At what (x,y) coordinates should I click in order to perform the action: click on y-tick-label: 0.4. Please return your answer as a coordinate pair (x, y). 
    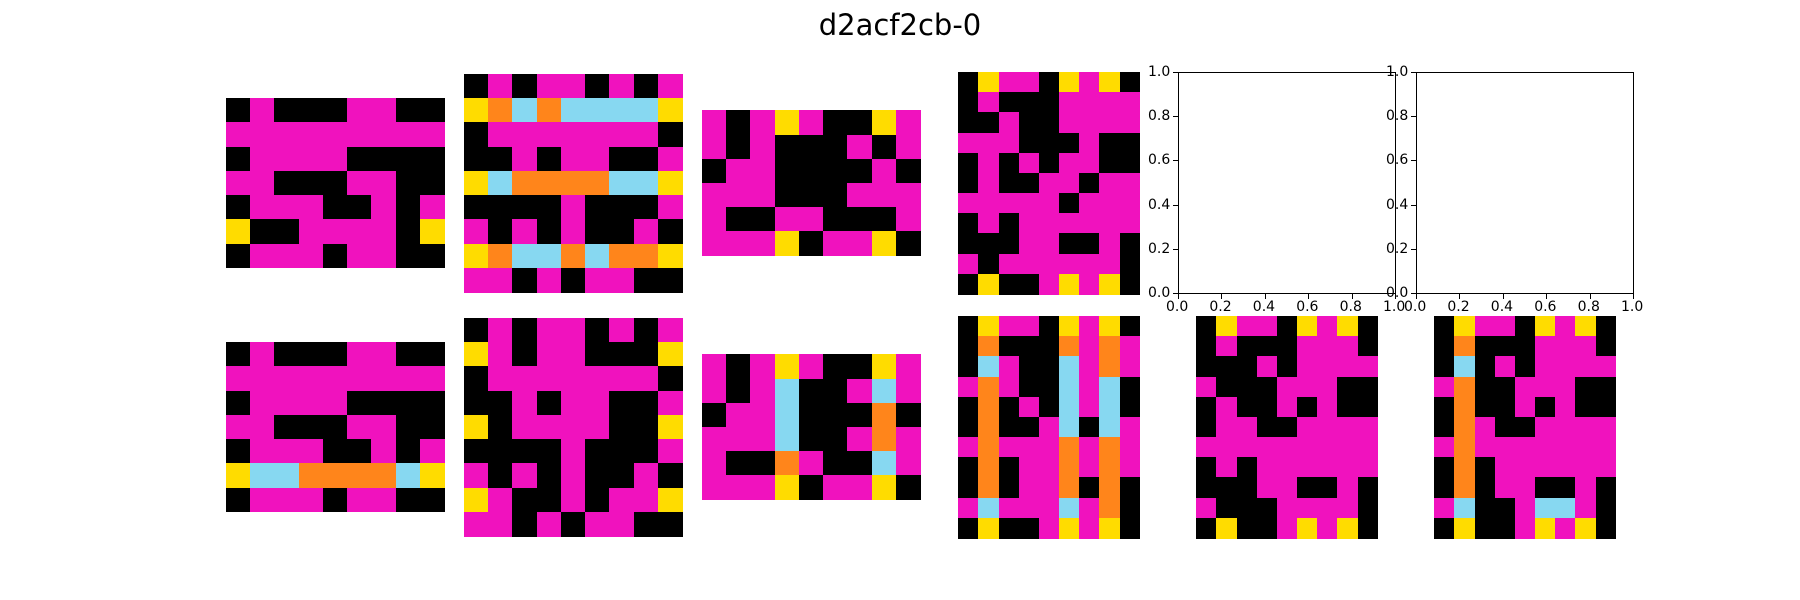
    Looking at the image, I should click on (1159, 205).